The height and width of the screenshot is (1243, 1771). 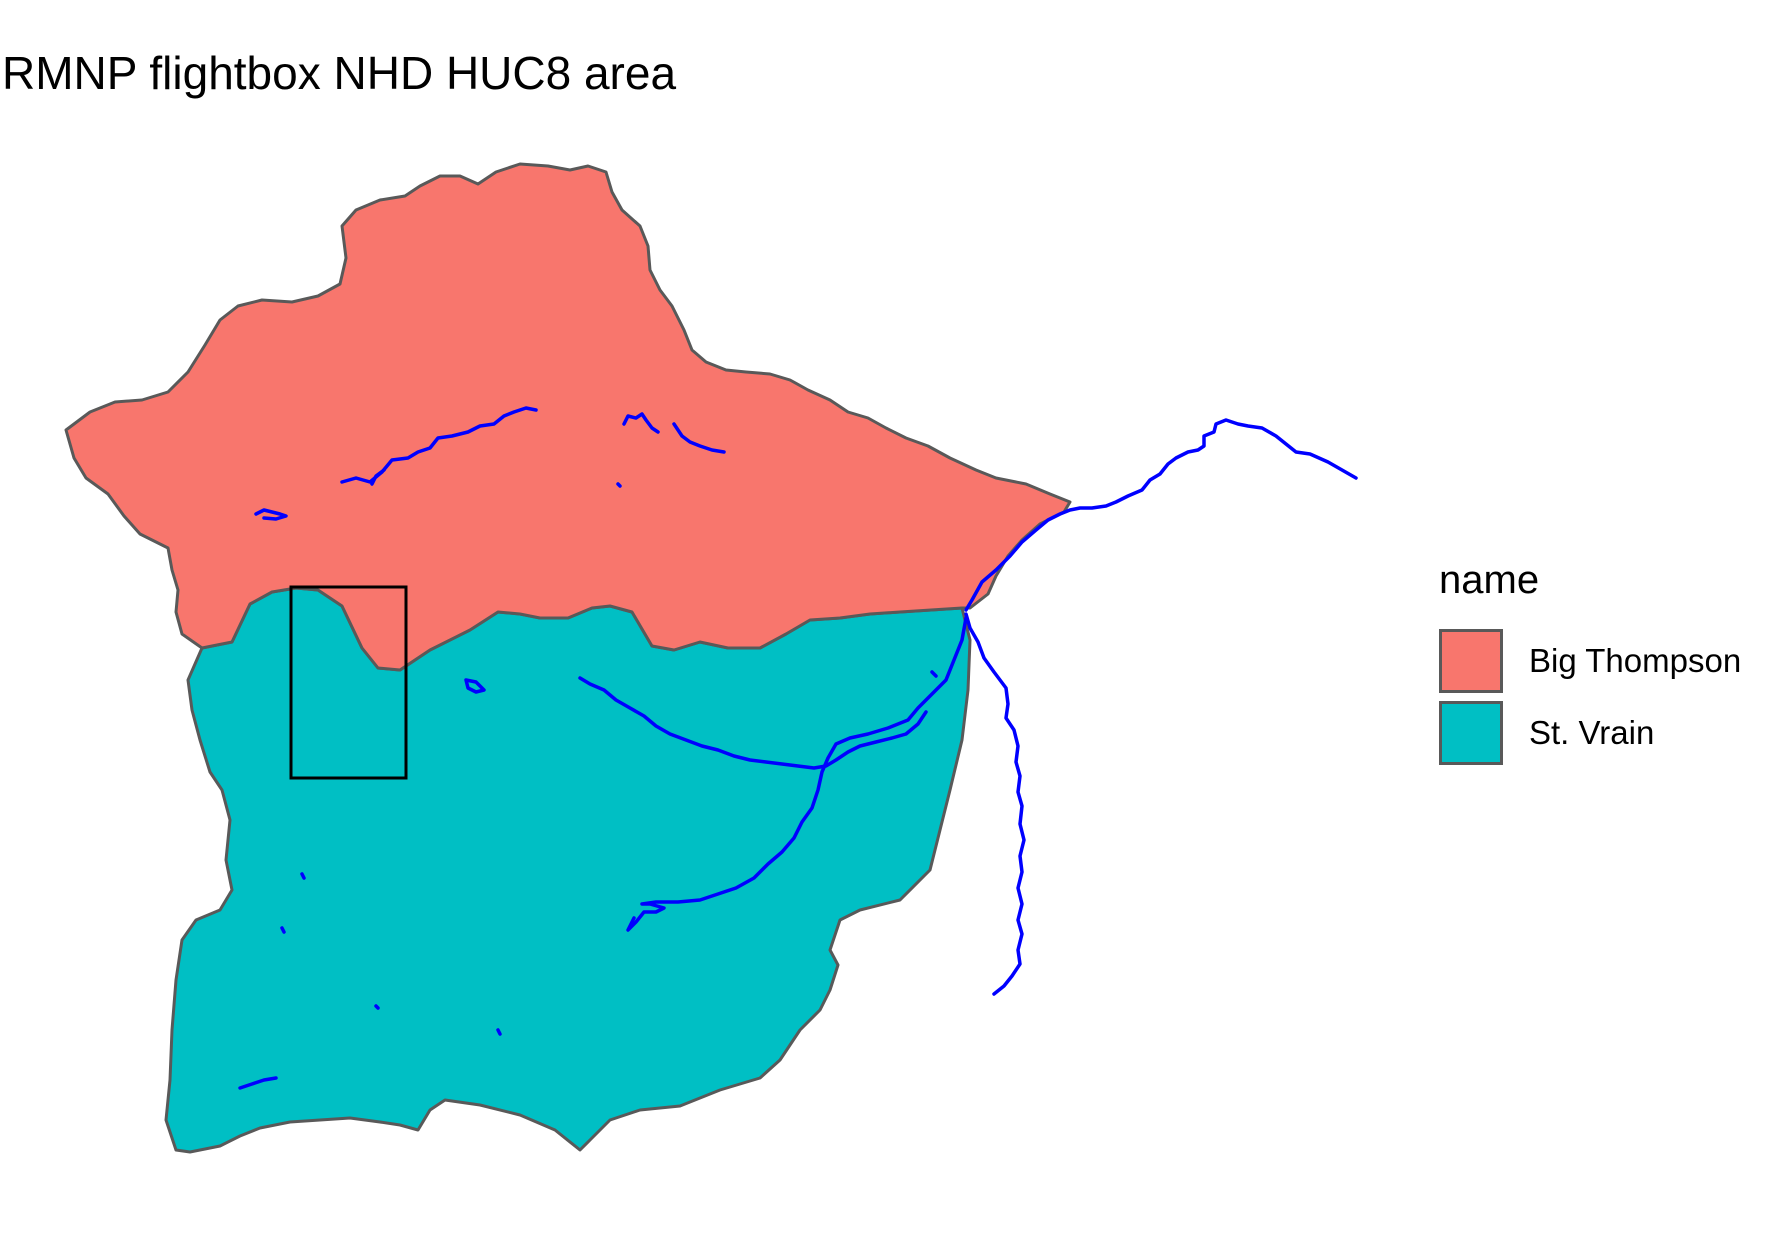 I want to click on legend-item-st-vrain: St. Vrain, so click(x=1590, y=733).